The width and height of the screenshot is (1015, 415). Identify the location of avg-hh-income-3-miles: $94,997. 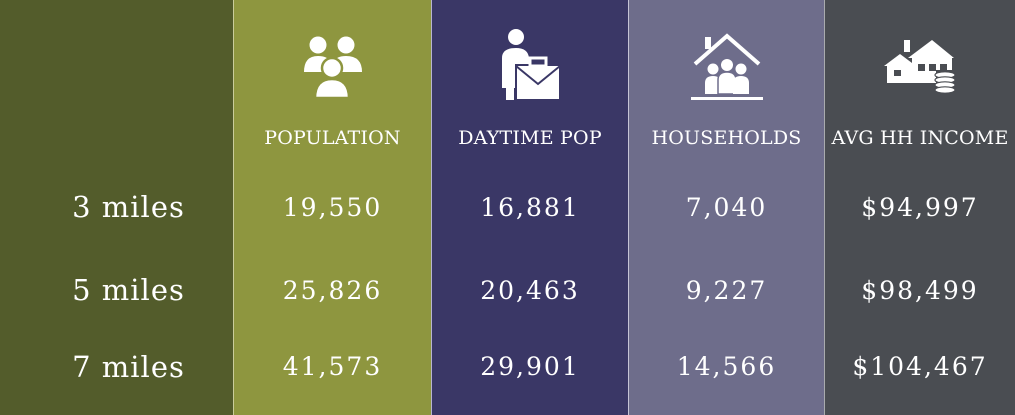
(920, 207).